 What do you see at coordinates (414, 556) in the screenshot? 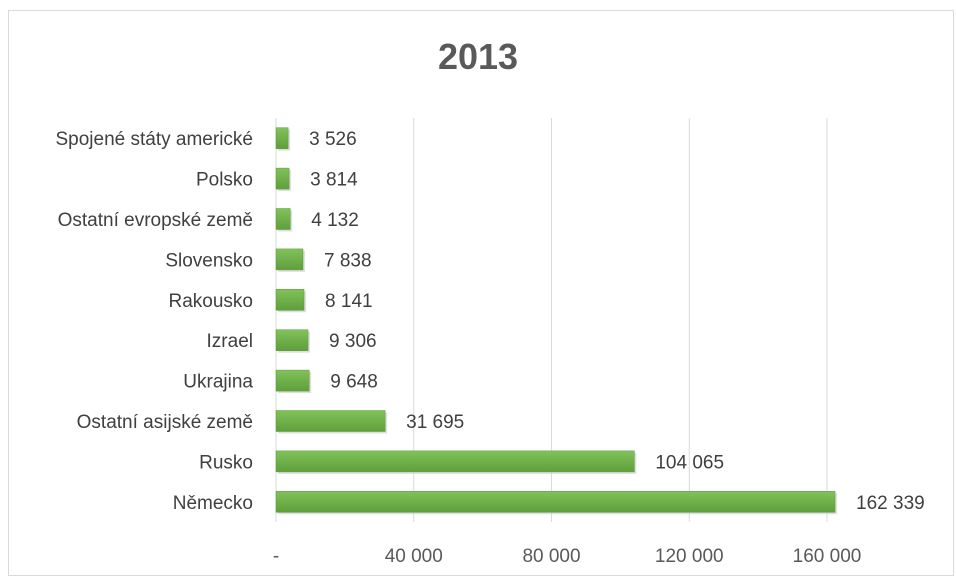
I see `x-tick-label-1: 40 000` at bounding box center [414, 556].